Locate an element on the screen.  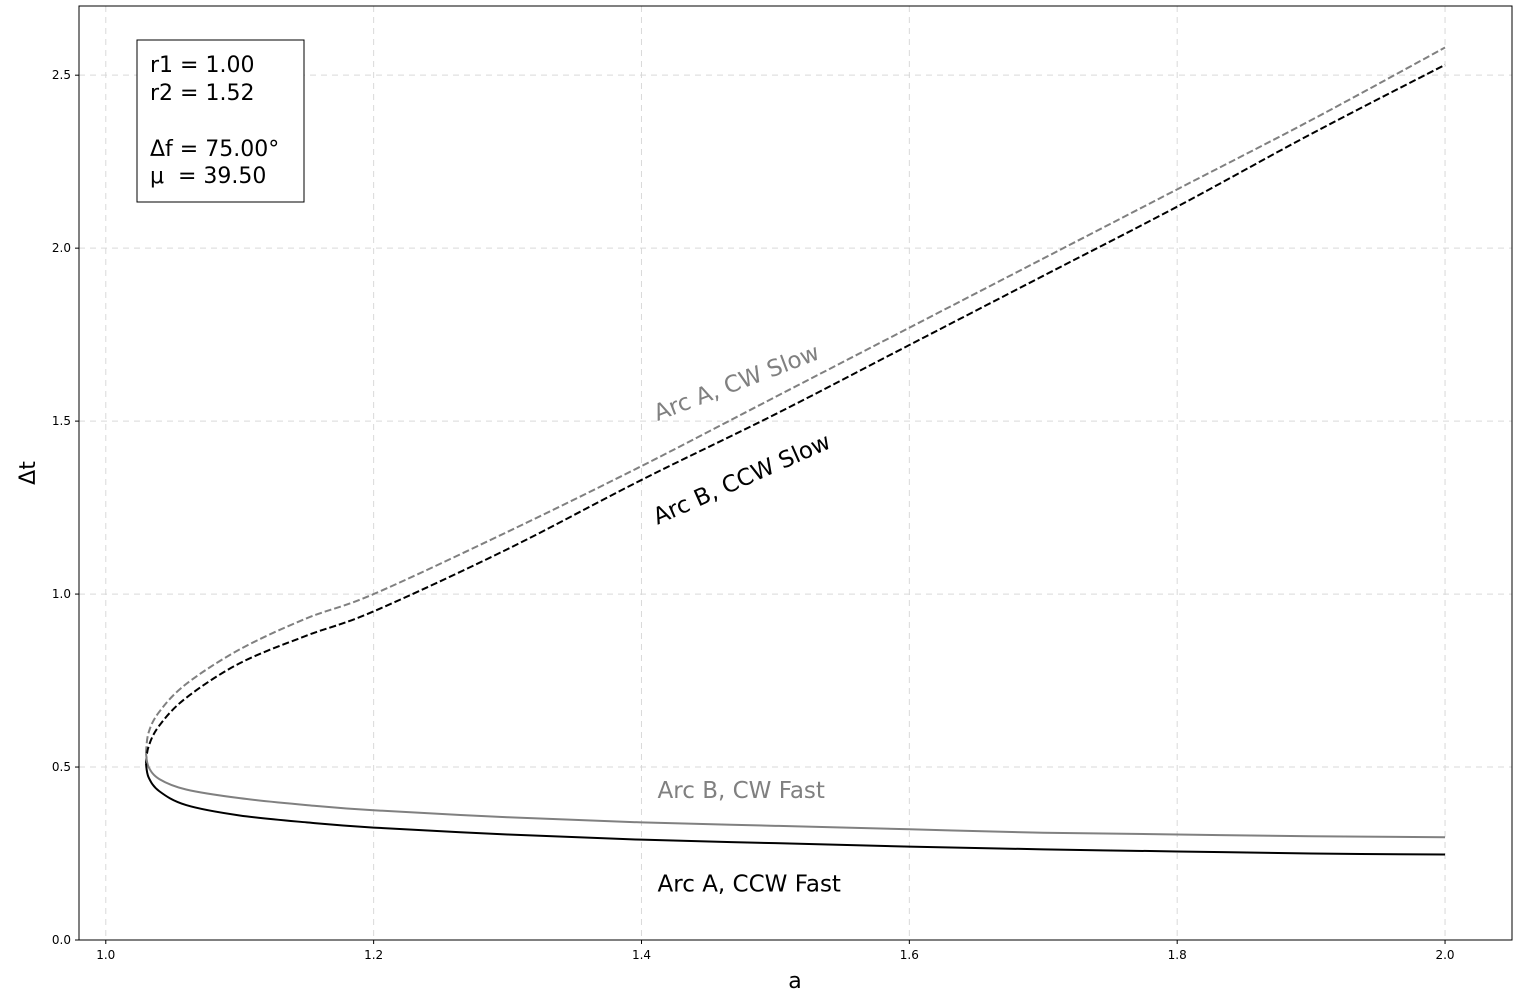
info-box-frame is located at coordinates (220, 121).